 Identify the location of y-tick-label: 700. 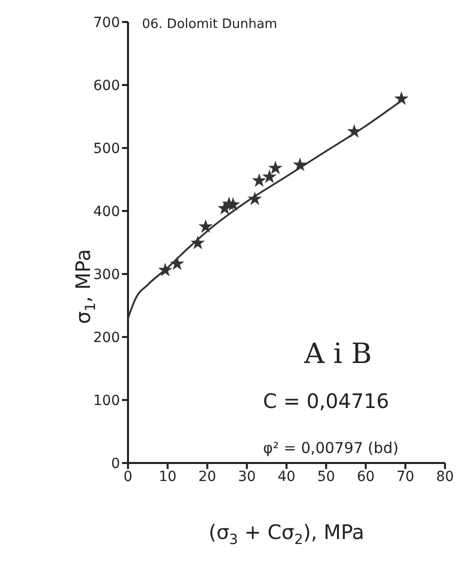
(106, 22).